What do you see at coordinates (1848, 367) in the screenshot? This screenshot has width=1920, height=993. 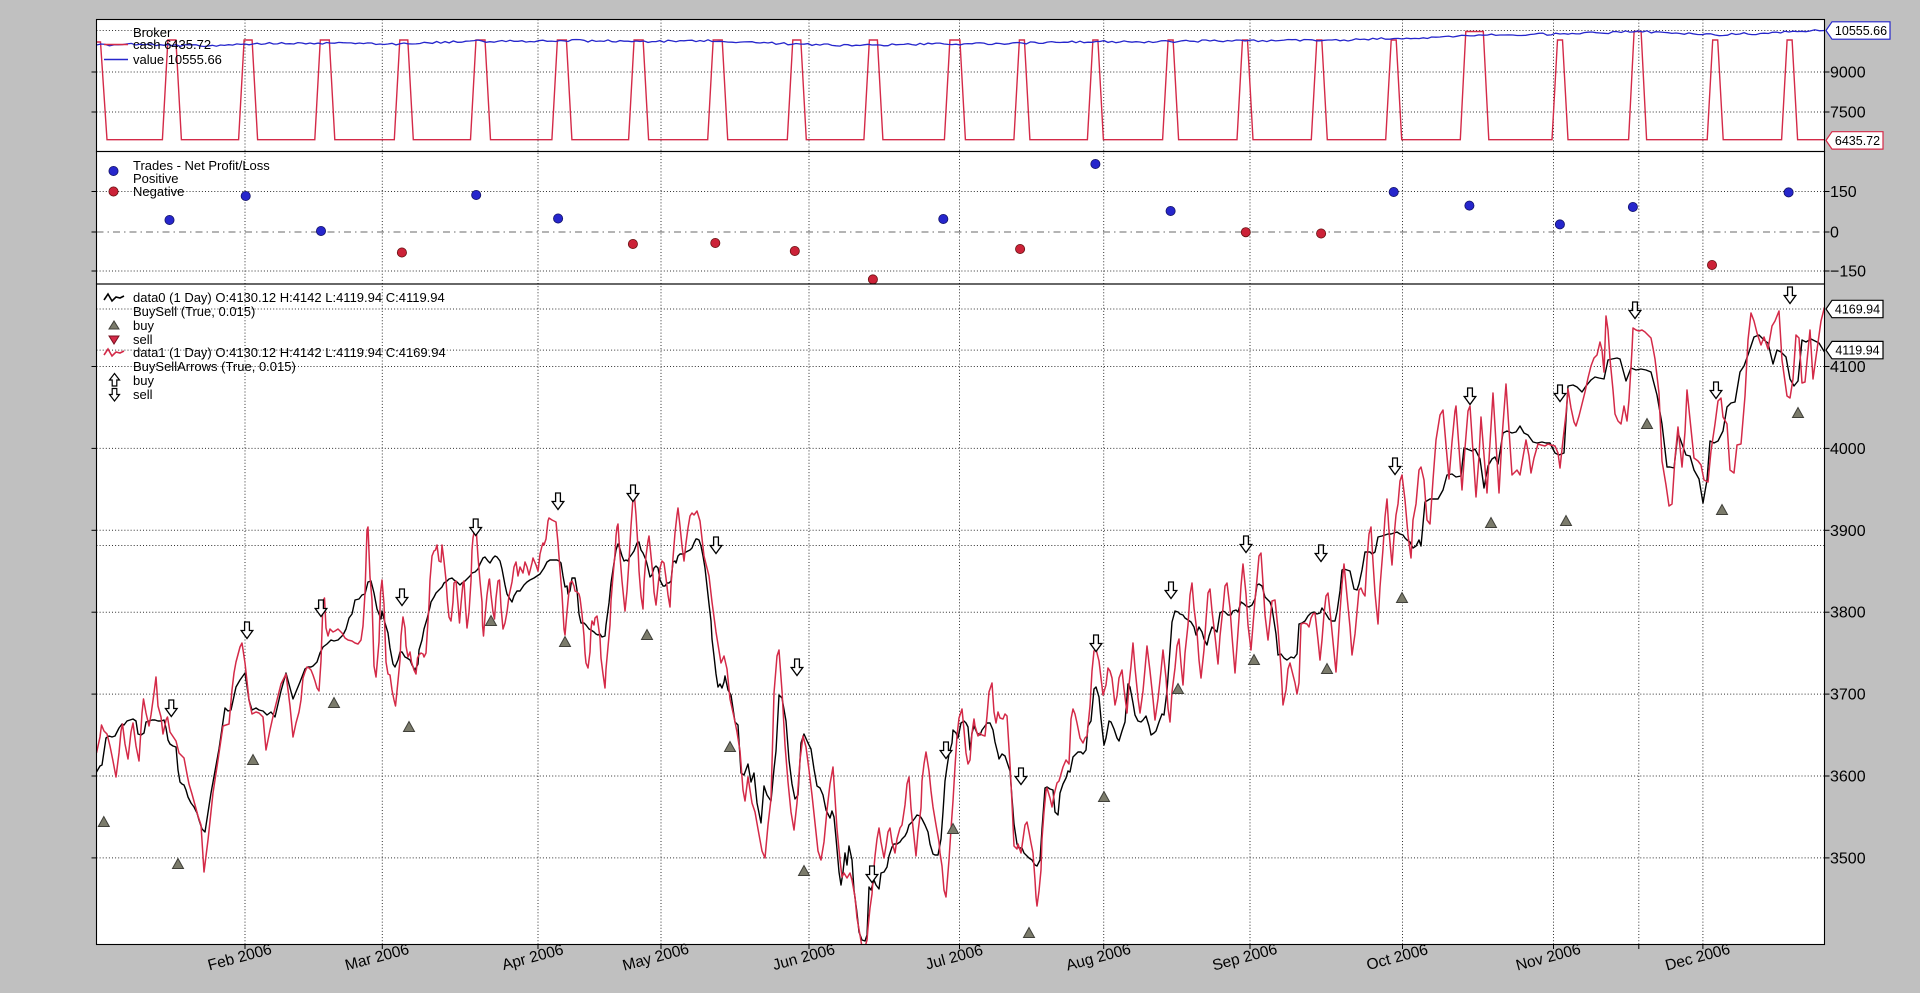 I see `svg-text: 4100` at bounding box center [1848, 367].